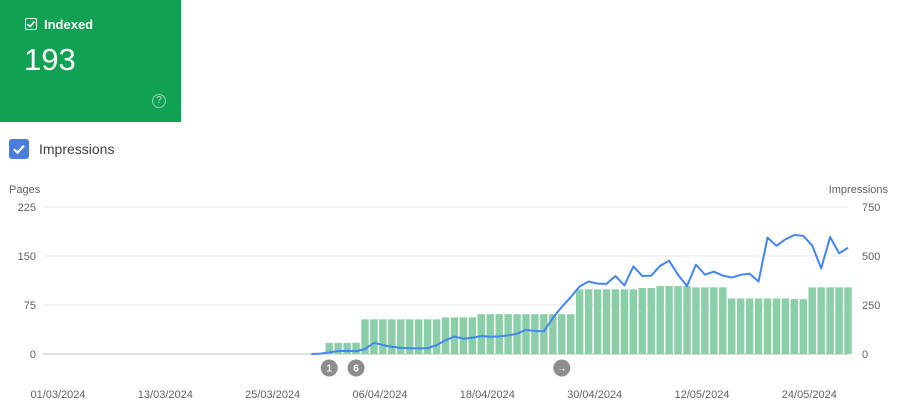  Describe the element at coordinates (871, 306) in the screenshot. I see `right-tick-label: 250` at that location.